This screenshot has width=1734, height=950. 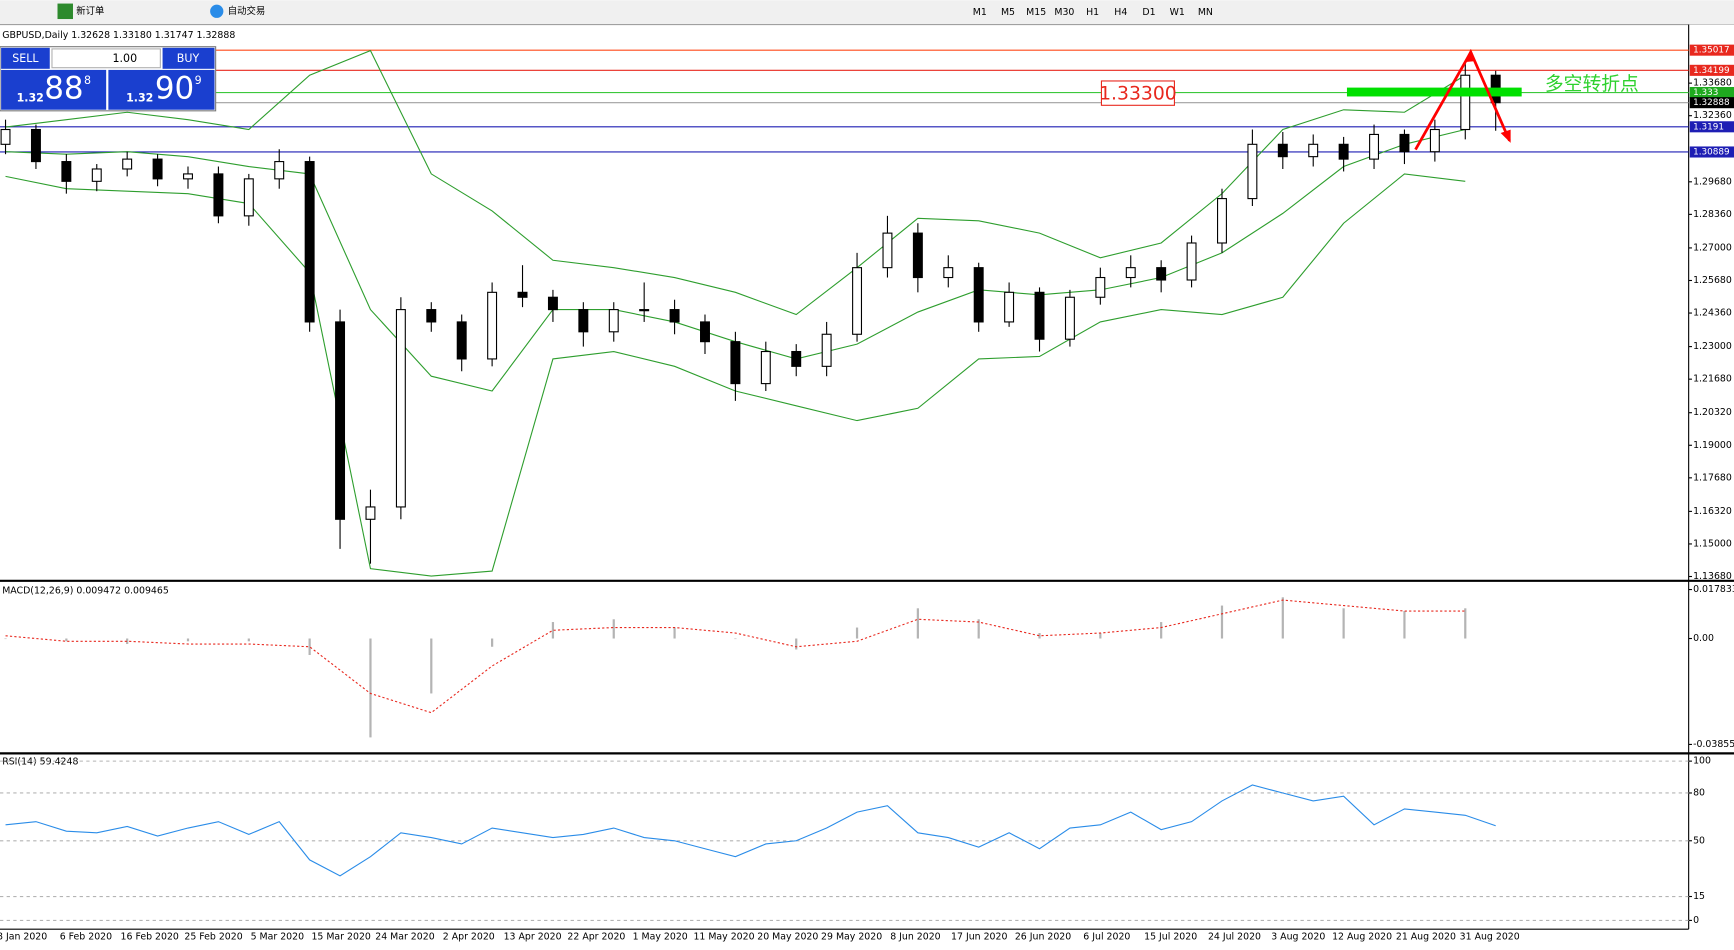 What do you see at coordinates (980, 12) in the screenshot?
I see `timeframe-button: M1` at bounding box center [980, 12].